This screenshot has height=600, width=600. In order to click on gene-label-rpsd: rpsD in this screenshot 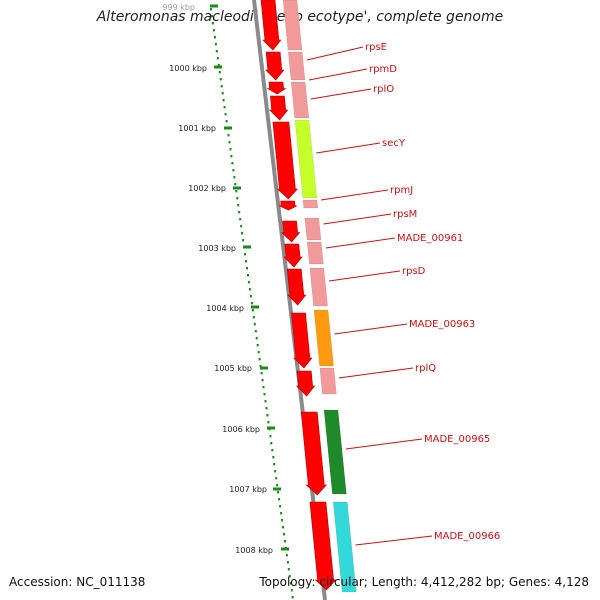, I will do `click(414, 271)`.